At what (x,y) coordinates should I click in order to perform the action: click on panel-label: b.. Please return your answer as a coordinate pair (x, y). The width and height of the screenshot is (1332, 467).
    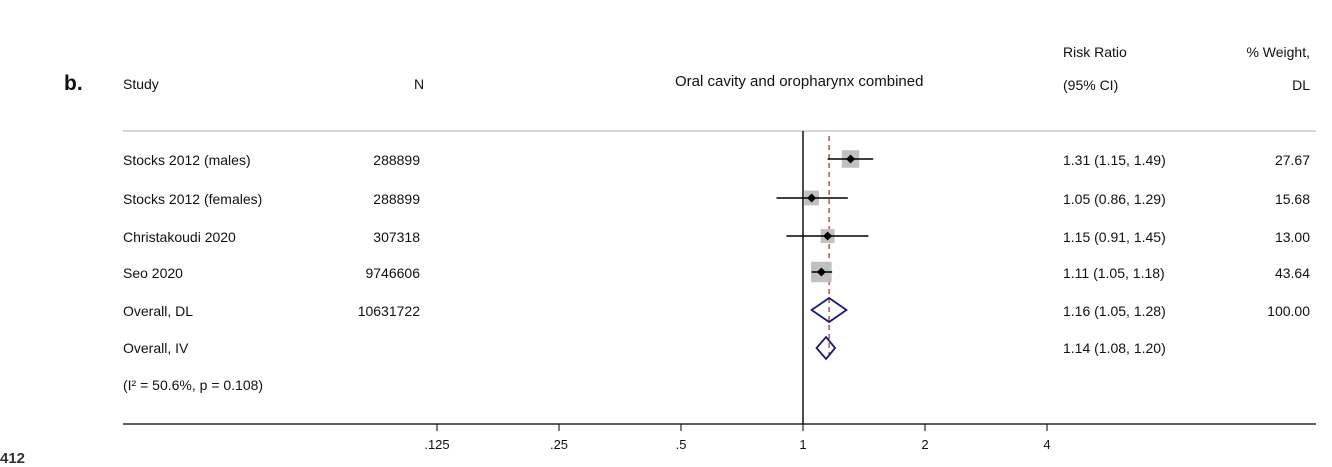
    Looking at the image, I should click on (73, 83).